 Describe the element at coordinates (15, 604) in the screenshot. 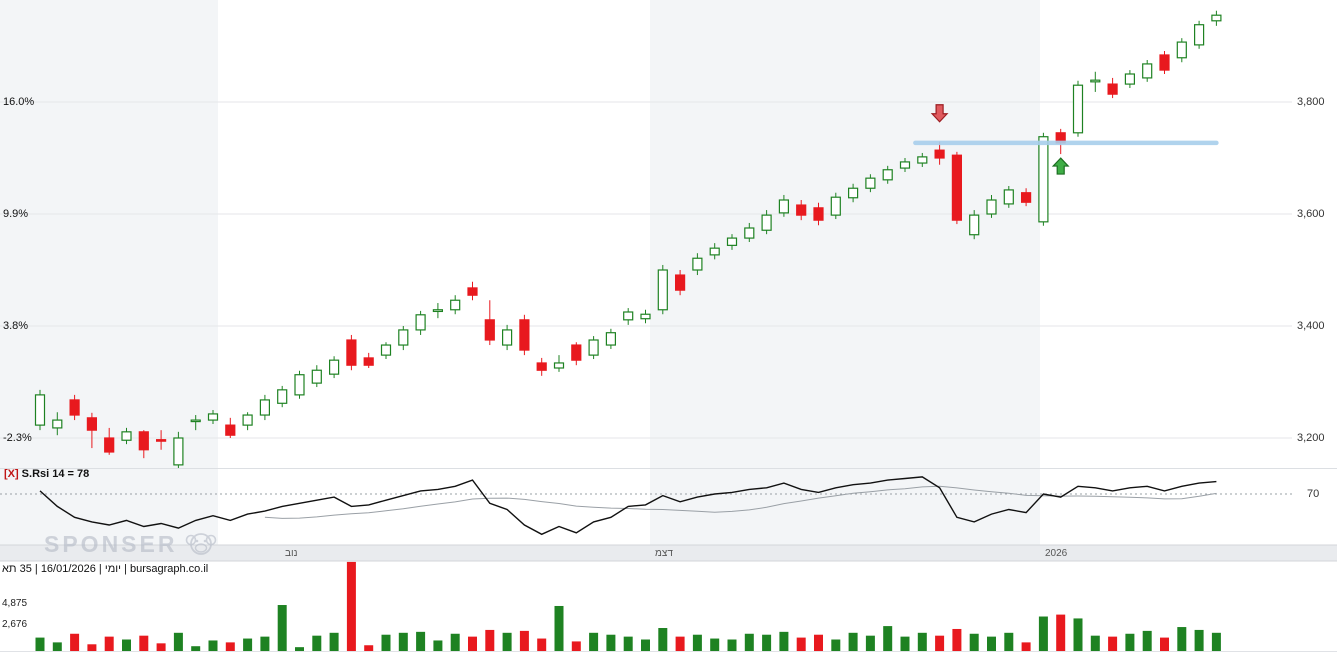

I see `volume-axis-label: 4,875` at that location.